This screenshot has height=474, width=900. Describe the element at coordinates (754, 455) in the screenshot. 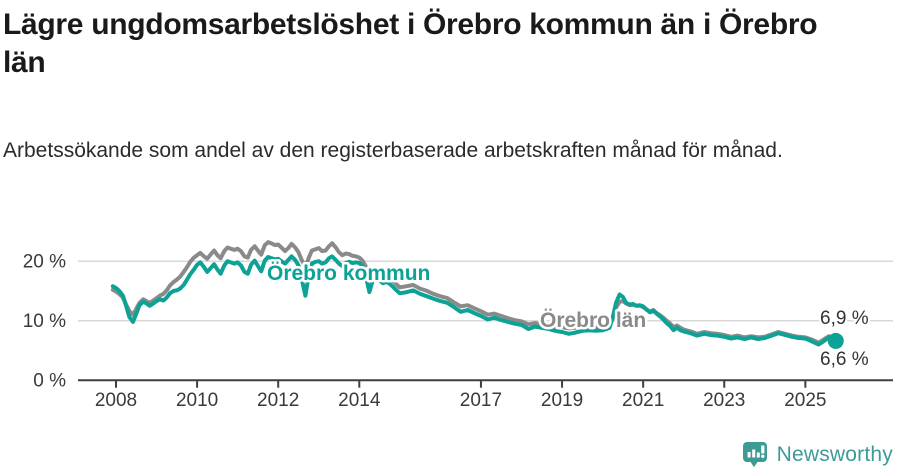

I see `newsworthy-logo-icon` at that location.